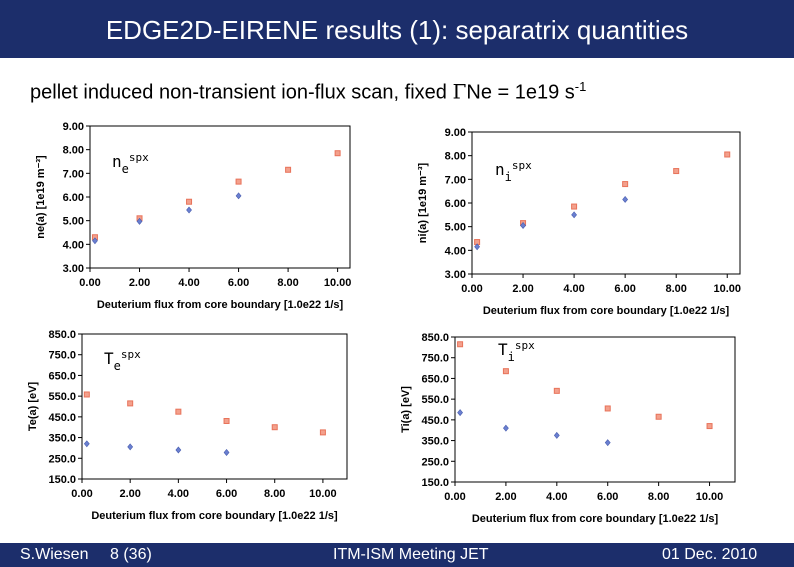  What do you see at coordinates (710, 554) in the screenshot?
I see `footer-date: 01 Dec. 2010` at bounding box center [710, 554].